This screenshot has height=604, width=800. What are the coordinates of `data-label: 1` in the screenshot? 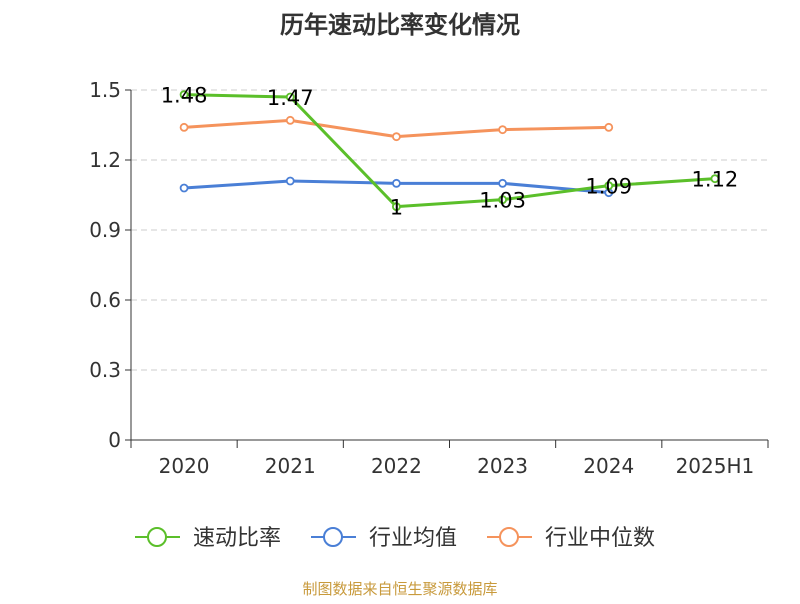 It's located at (396, 208).